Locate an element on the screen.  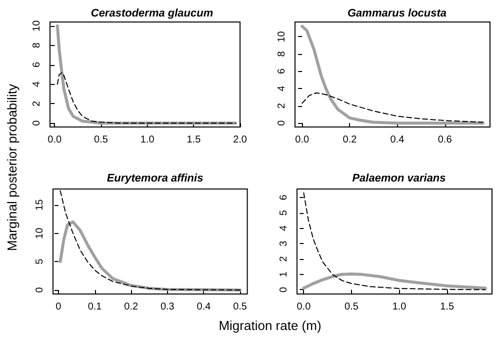
x-tick-label: 0.1 is located at coordinates (95, 307).